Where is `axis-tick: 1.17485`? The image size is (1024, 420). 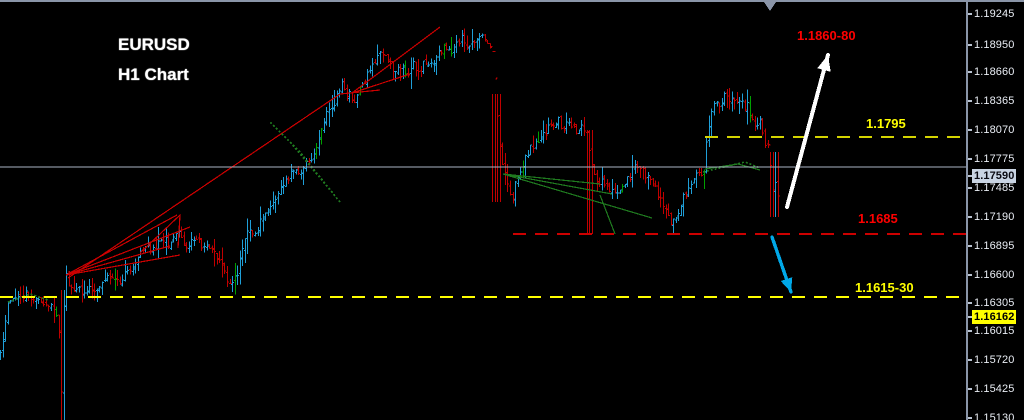
axis-tick: 1.17485 is located at coordinates (995, 188).